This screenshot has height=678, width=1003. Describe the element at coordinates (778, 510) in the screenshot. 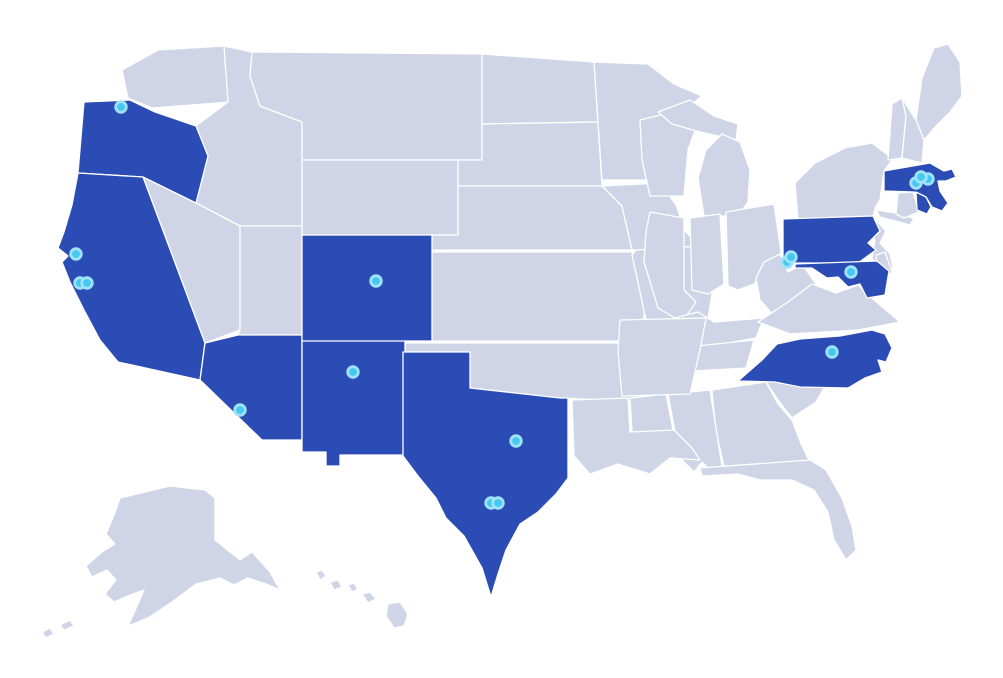

I see `state-fl` at that location.